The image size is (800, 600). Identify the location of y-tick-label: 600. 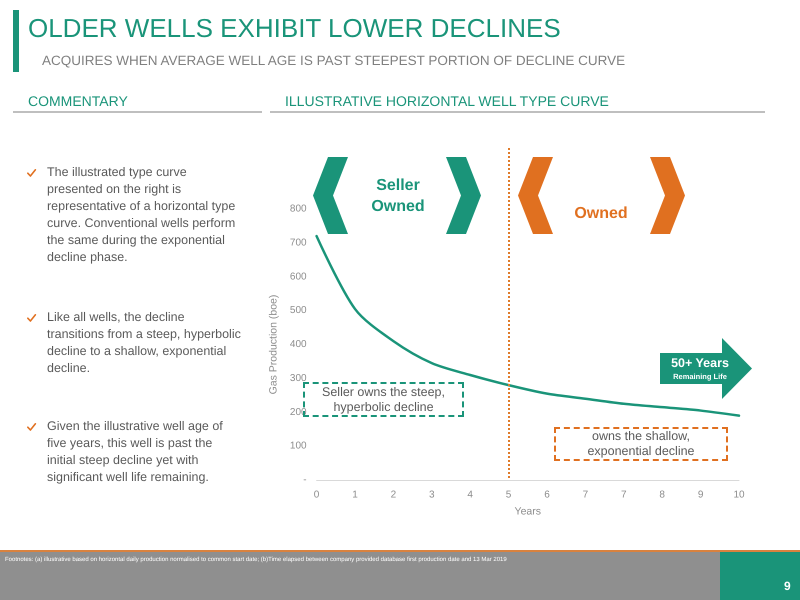
(299, 276).